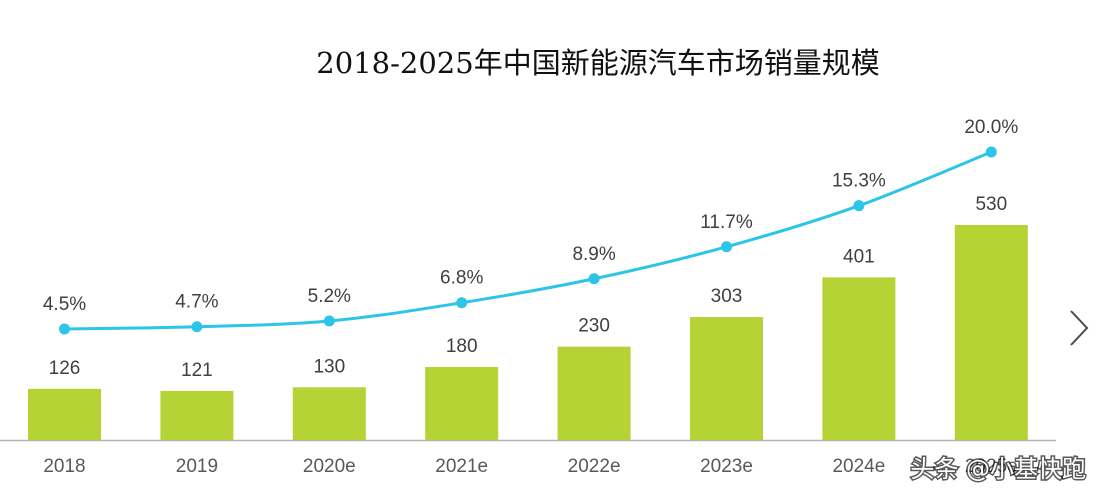 Image resolution: width=1100 pixels, height=500 pixels. I want to click on bar-value-label: 230, so click(594, 326).